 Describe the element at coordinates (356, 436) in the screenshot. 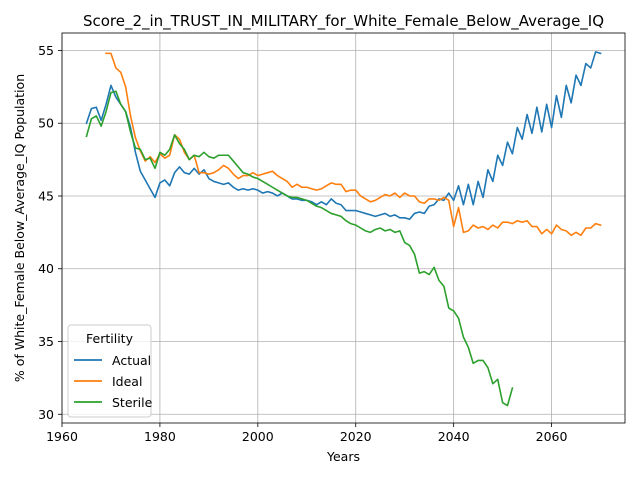

I see `x-tick-label: 2020` at that location.